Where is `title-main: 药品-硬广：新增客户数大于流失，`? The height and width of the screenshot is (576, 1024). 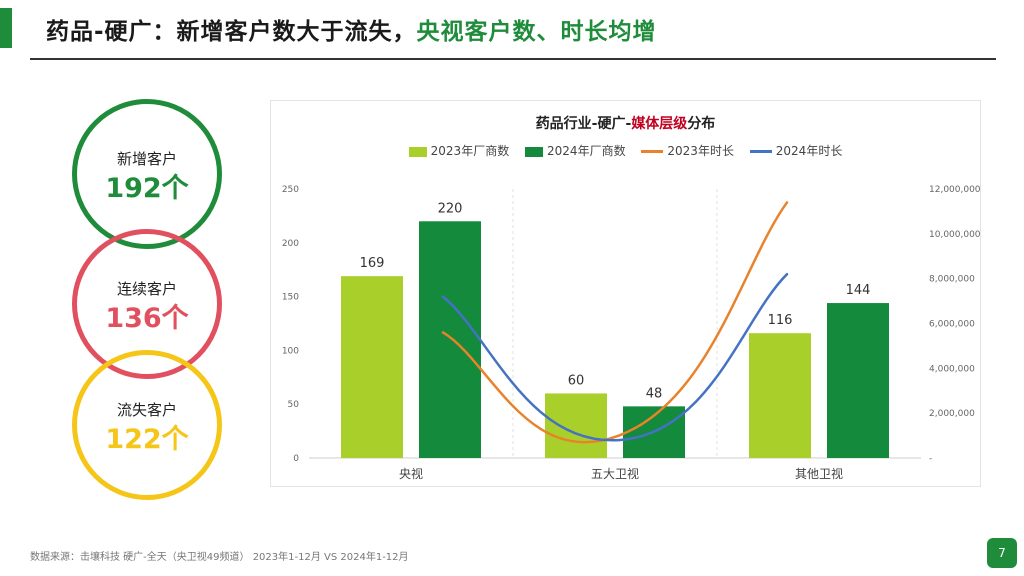 title-main: 药品-硬广：新增客户数大于流失， is located at coordinates (231, 32).